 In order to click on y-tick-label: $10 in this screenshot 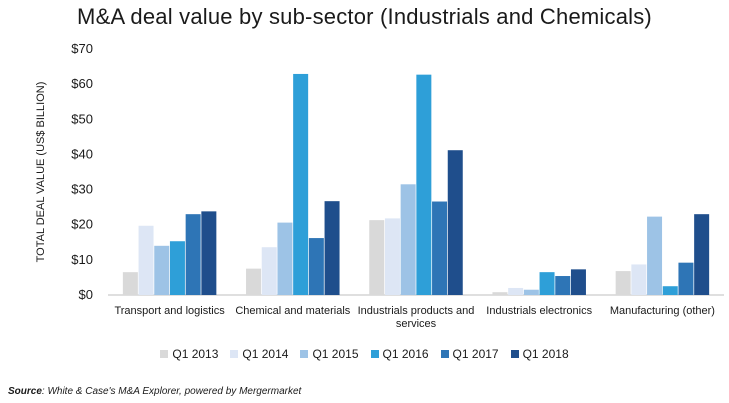, I will do `click(82, 259)`.